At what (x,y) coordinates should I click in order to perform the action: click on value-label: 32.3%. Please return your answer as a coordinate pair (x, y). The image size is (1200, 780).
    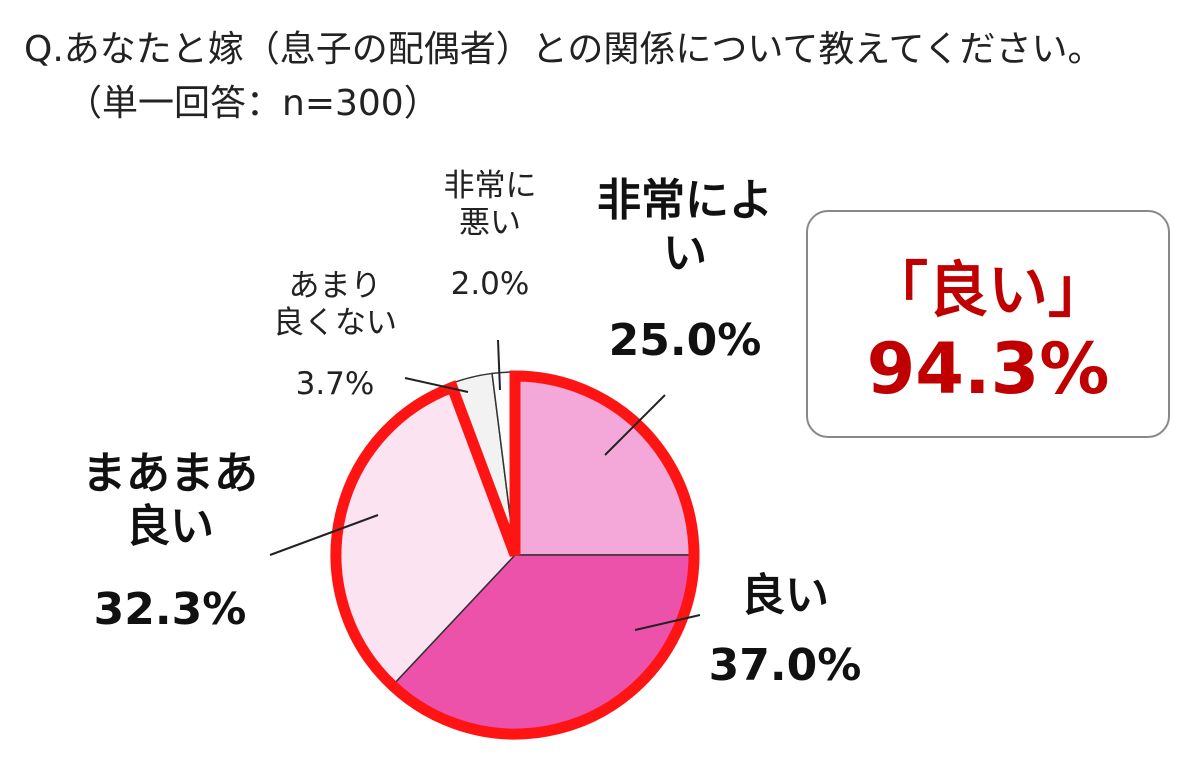
    Looking at the image, I should click on (170, 609).